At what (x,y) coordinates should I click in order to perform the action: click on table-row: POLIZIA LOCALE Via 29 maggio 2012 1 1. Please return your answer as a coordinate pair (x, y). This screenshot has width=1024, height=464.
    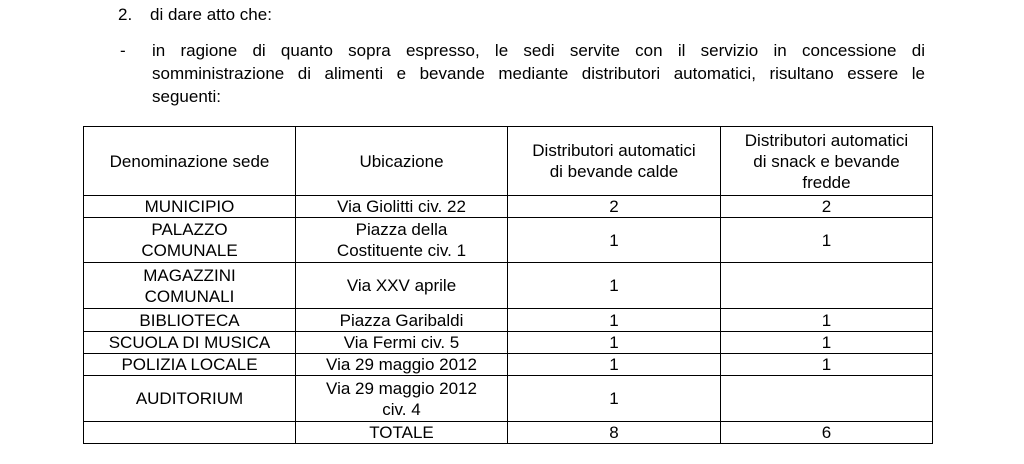
    Looking at the image, I should click on (508, 364).